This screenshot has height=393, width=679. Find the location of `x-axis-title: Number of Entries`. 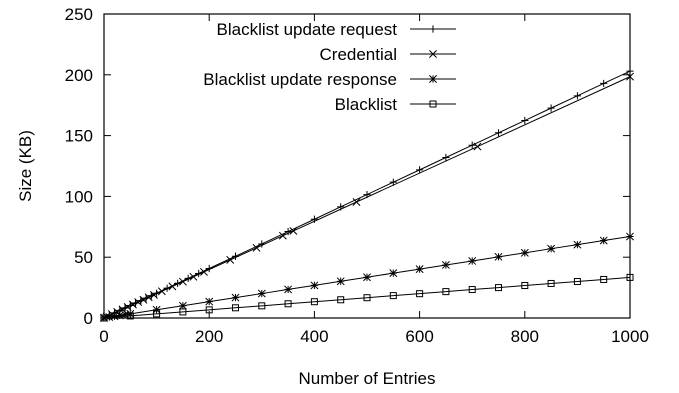

x-axis-title: Number of Entries is located at coordinates (367, 378).